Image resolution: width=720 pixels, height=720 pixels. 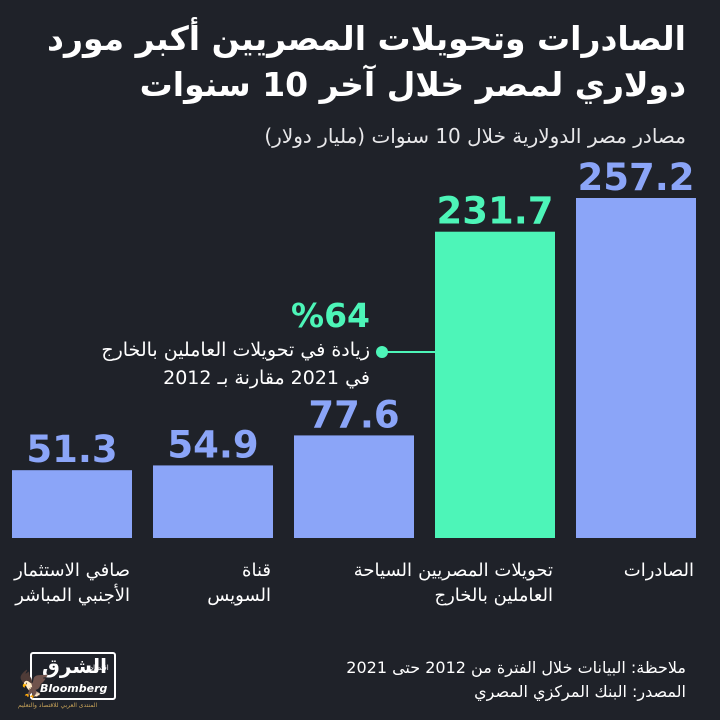 What do you see at coordinates (34, 685) in the screenshot?
I see `eagle-icon: 🦅` at bounding box center [34, 685].